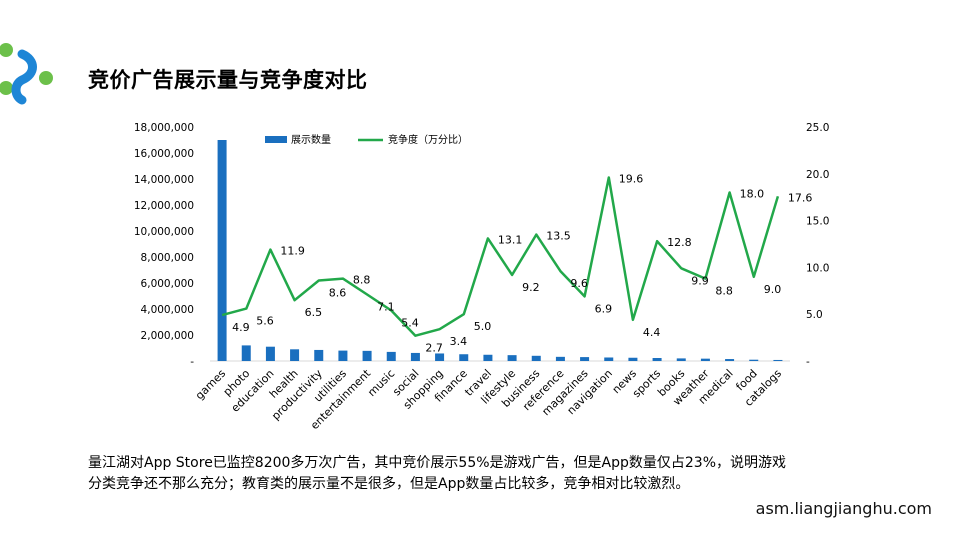 This screenshot has width=960, height=540. What do you see at coordinates (6, 50) in the screenshot?
I see `logo-dot-green-top` at bounding box center [6, 50].